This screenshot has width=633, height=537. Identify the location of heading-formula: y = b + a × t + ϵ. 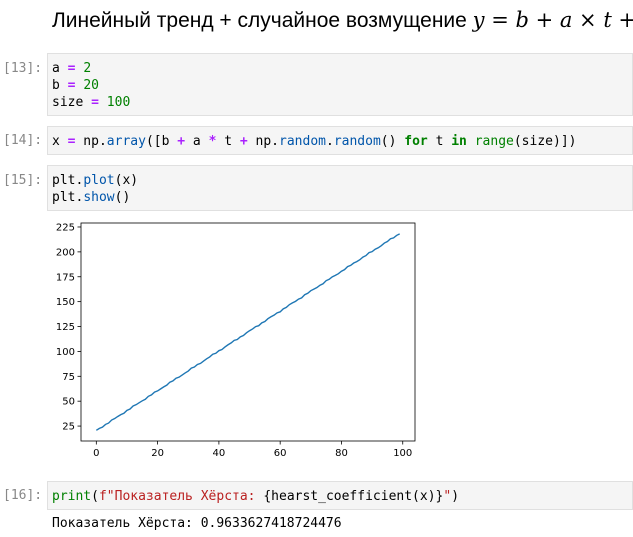
(552, 20).